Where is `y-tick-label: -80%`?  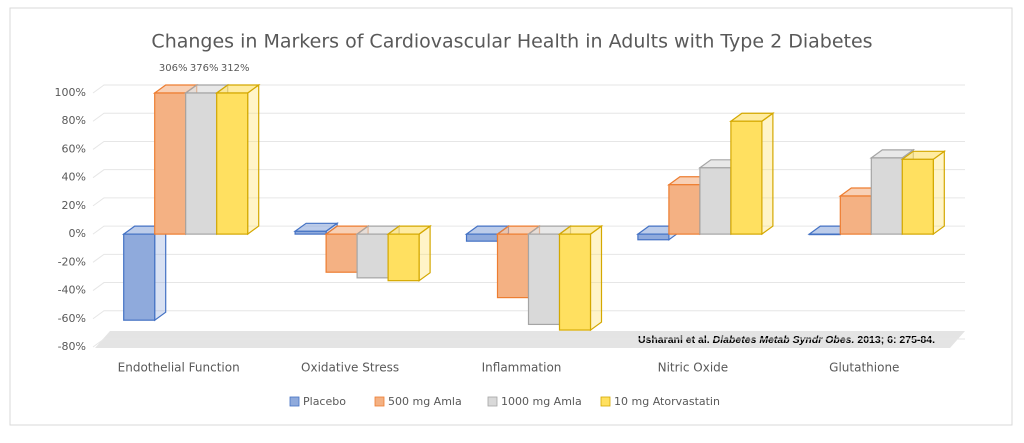 y-tick-label: -80% is located at coordinates (72, 346).